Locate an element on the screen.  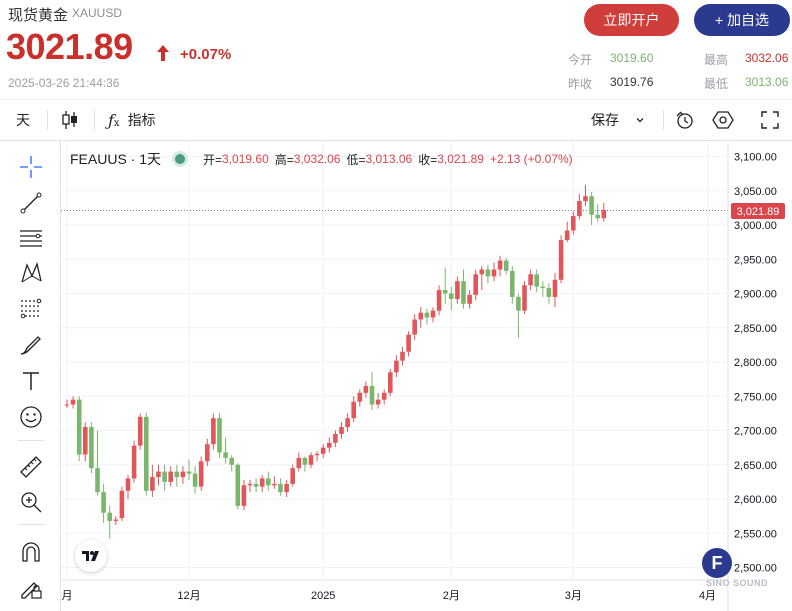
crosshair-tool is located at coordinates (31, 167).